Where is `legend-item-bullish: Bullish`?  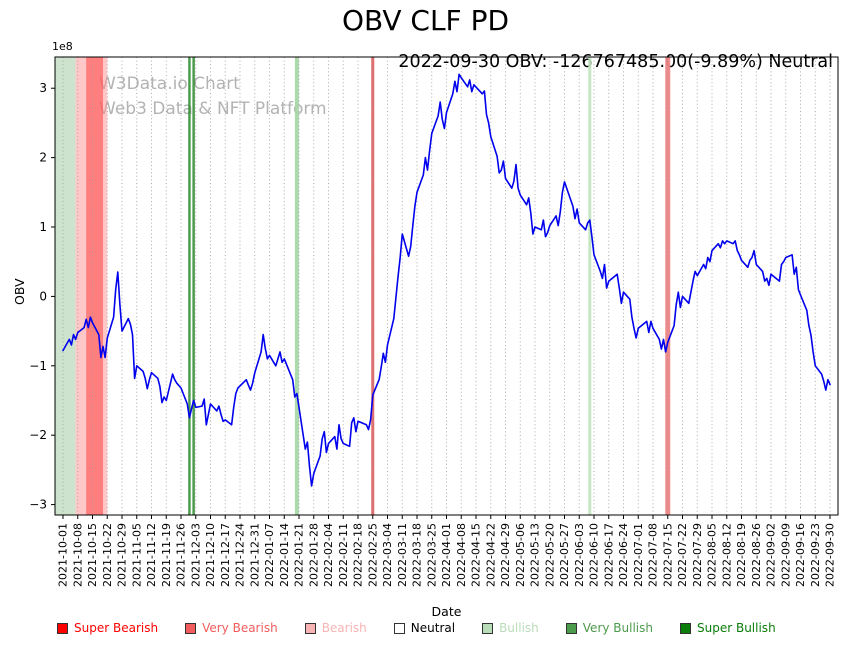
legend-item-bullish: Bullish is located at coordinates (510, 628).